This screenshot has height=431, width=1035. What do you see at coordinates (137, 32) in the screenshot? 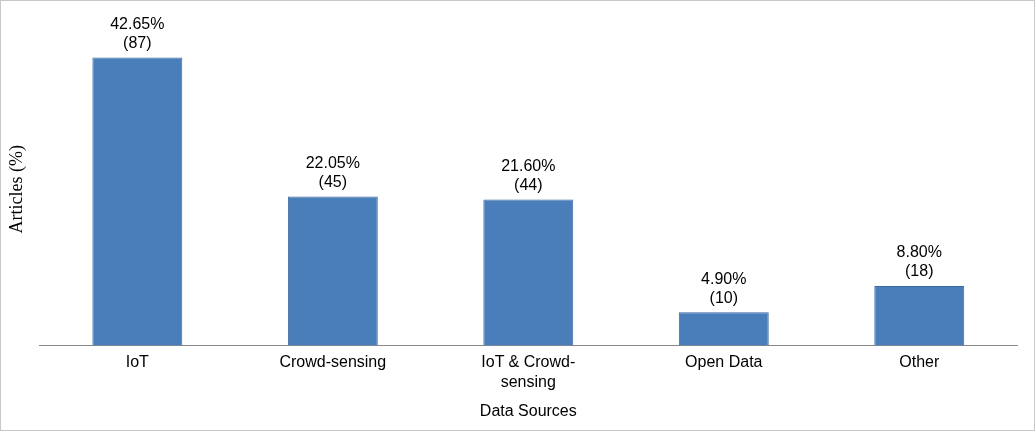
I see `data-label: 42.65% (87)` at bounding box center [137, 32].